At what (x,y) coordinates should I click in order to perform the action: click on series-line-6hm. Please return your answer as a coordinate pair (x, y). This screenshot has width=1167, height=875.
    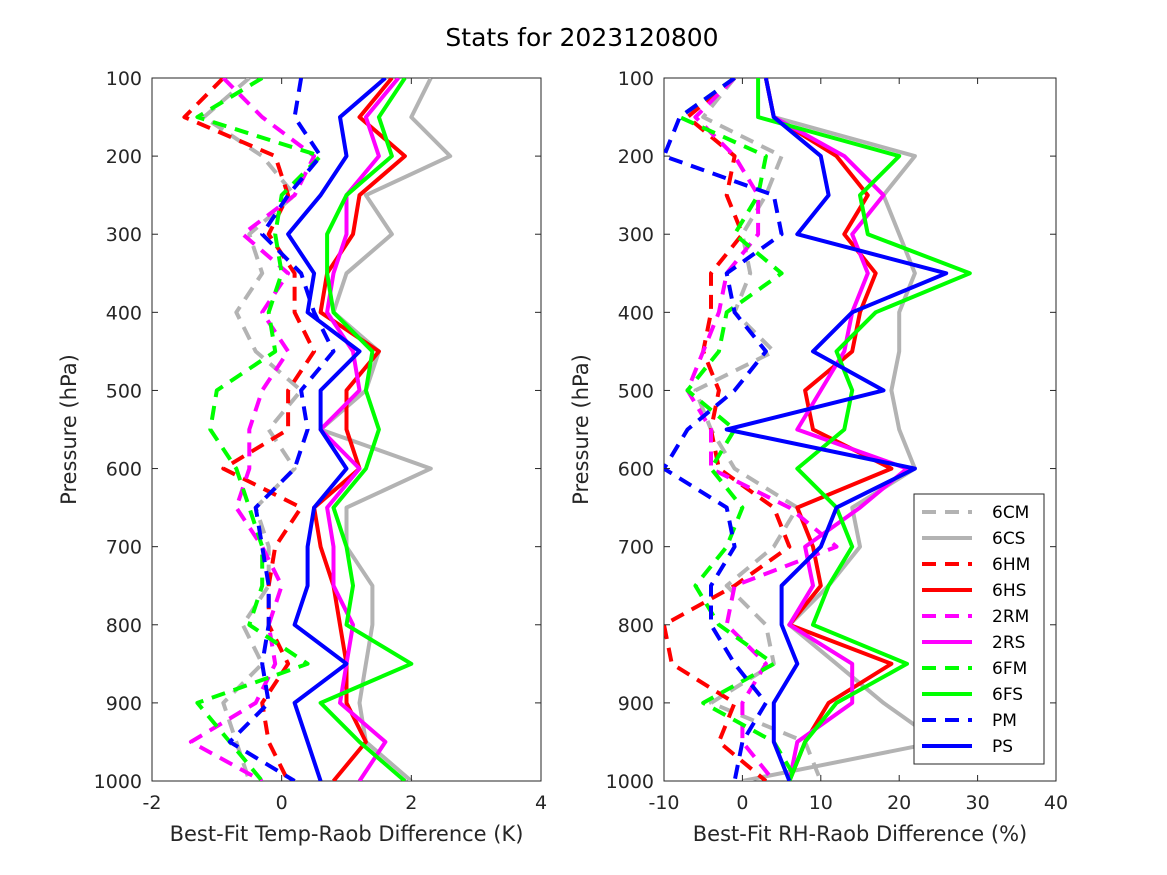
    Looking at the image, I should click on (249, 429).